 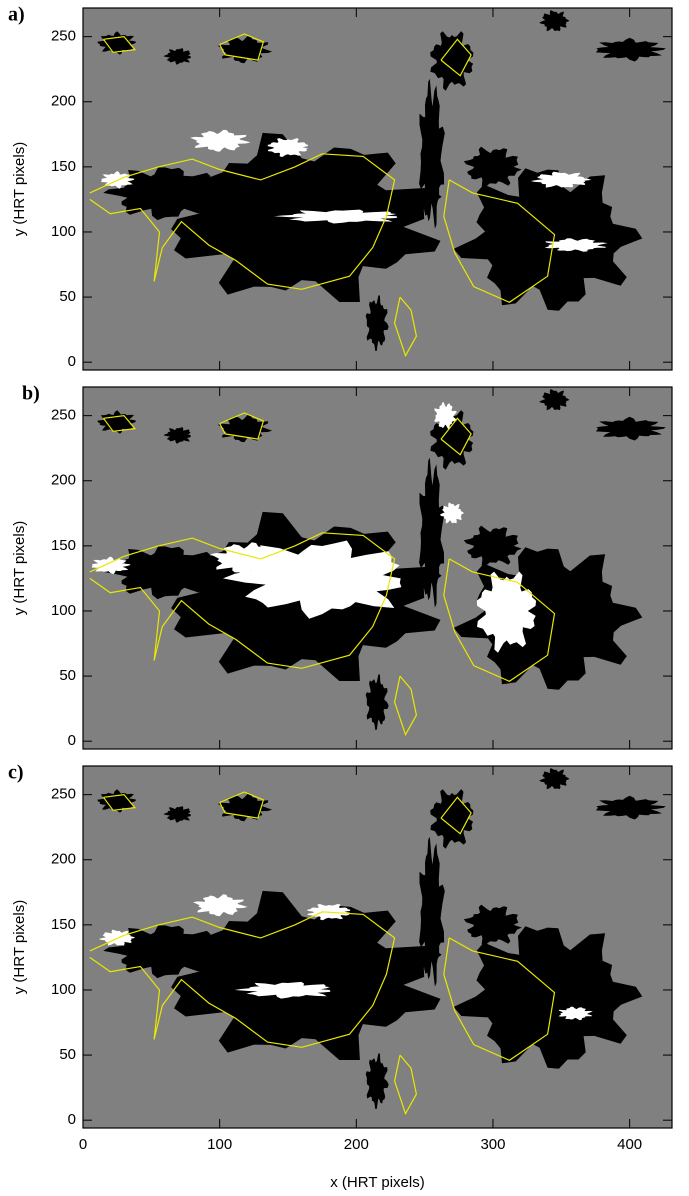 I want to click on x-tick-label: 0, so click(x=83, y=1144).